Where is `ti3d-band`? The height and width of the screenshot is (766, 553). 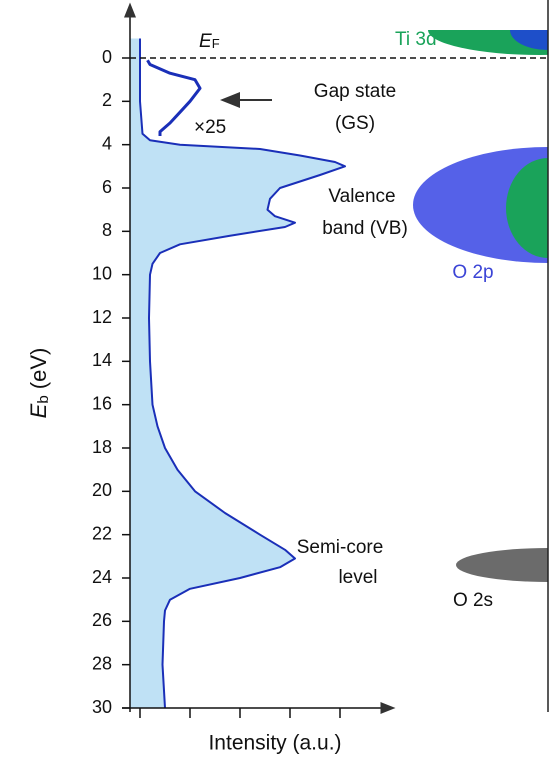 ti3d-band is located at coordinates (488, 42).